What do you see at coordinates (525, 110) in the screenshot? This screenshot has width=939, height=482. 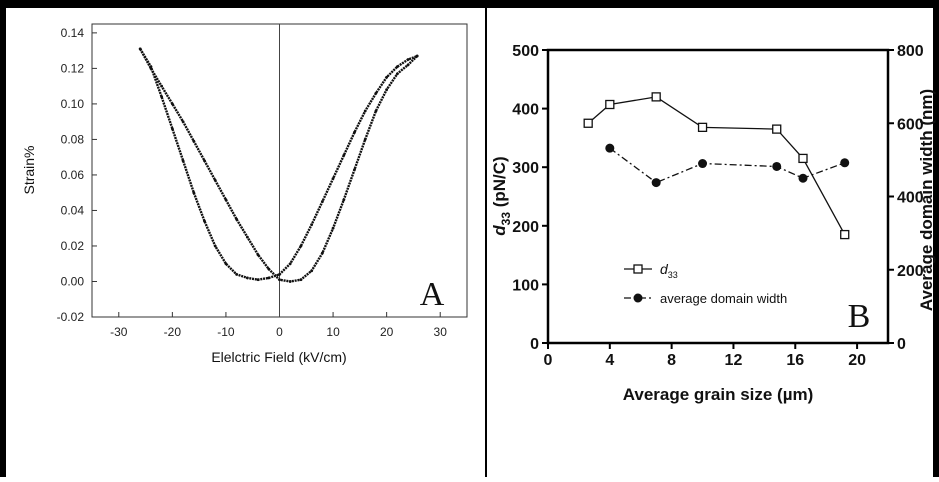 I see `panel-b-left-y-tick-label: 400` at bounding box center [525, 110].